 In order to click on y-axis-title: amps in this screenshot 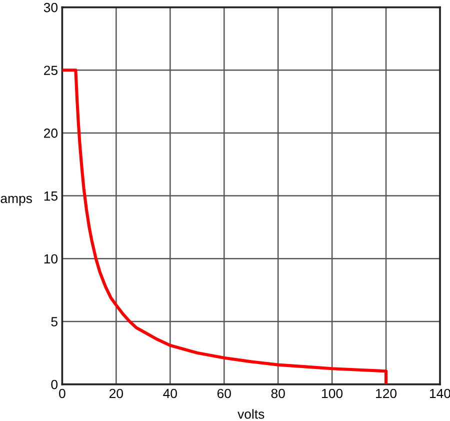, I will do `click(16, 201)`.